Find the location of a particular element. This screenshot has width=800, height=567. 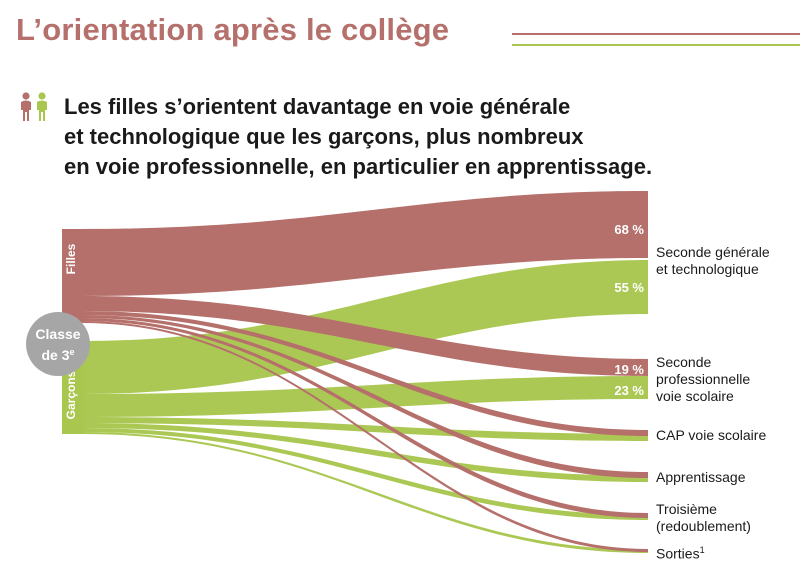

target-sorties: Sorties1 is located at coordinates (680, 553).